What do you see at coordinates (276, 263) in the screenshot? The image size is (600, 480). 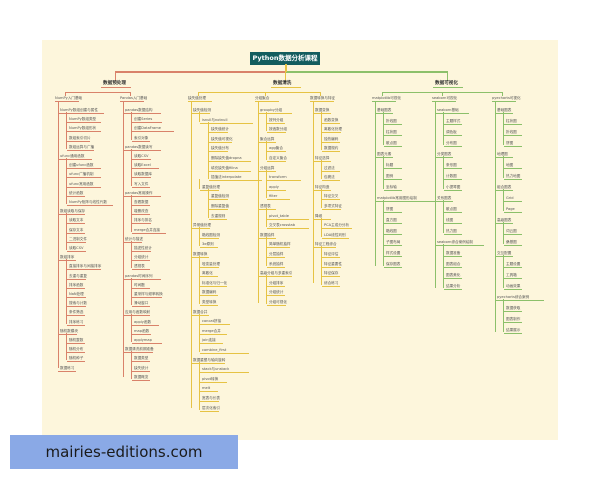 I see `leaf-node: 系统抽样` at bounding box center [276, 263].